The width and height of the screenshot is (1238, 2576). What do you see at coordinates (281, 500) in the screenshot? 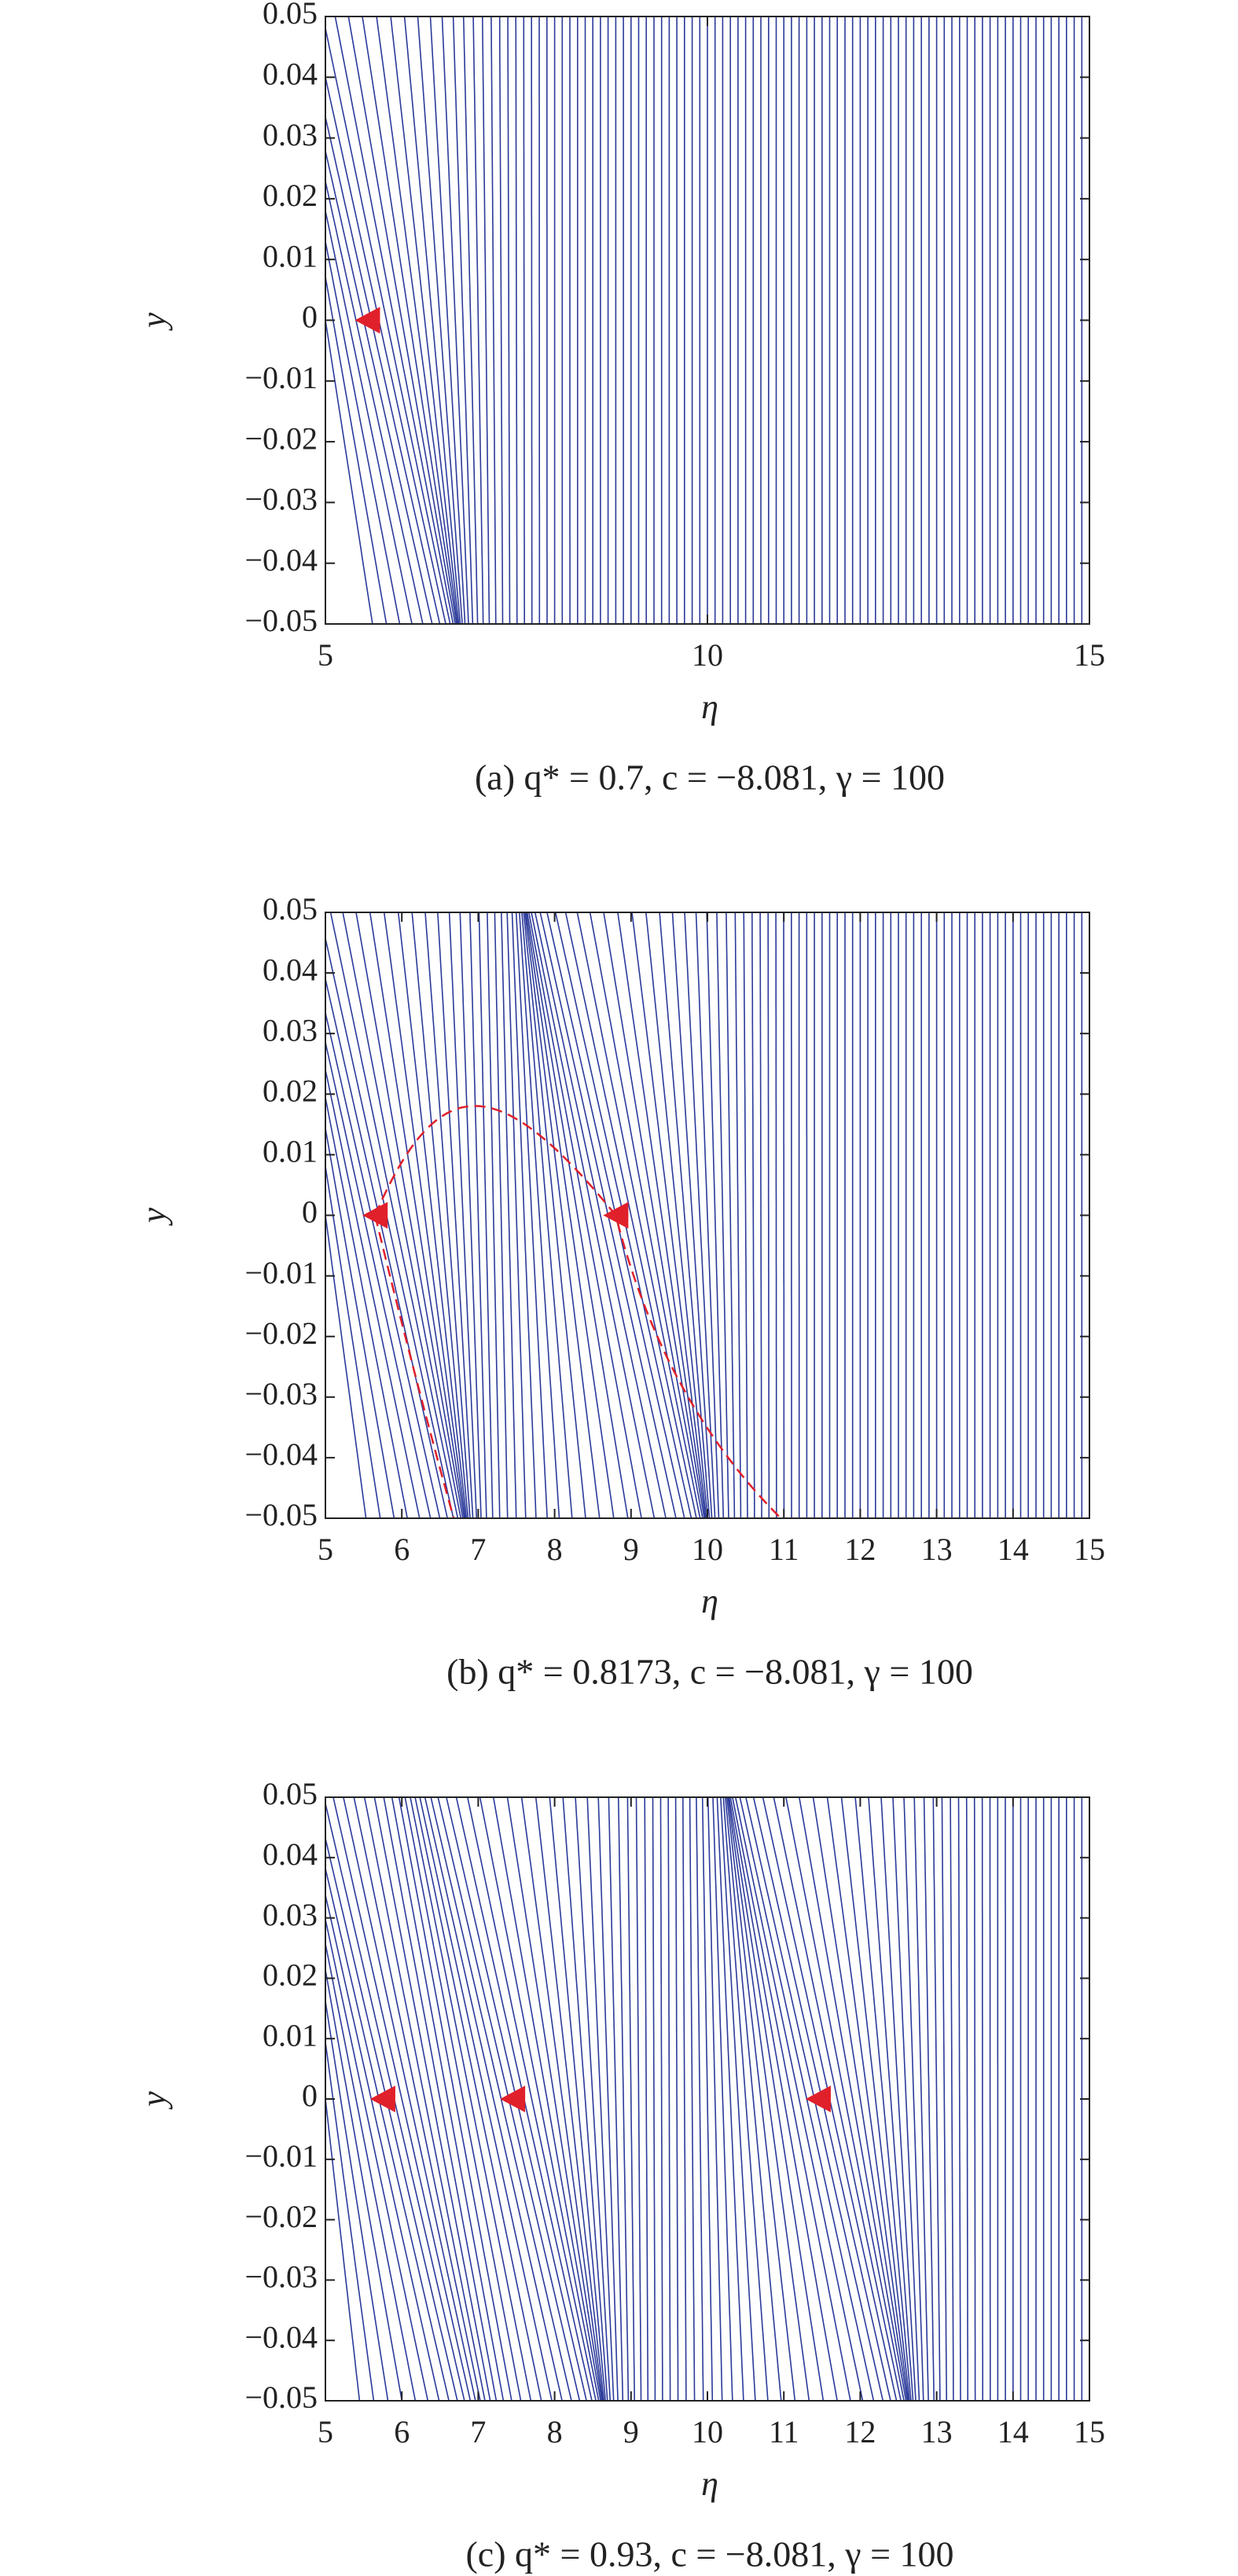
I see `y-tick-label: −0.03` at bounding box center [281, 500].